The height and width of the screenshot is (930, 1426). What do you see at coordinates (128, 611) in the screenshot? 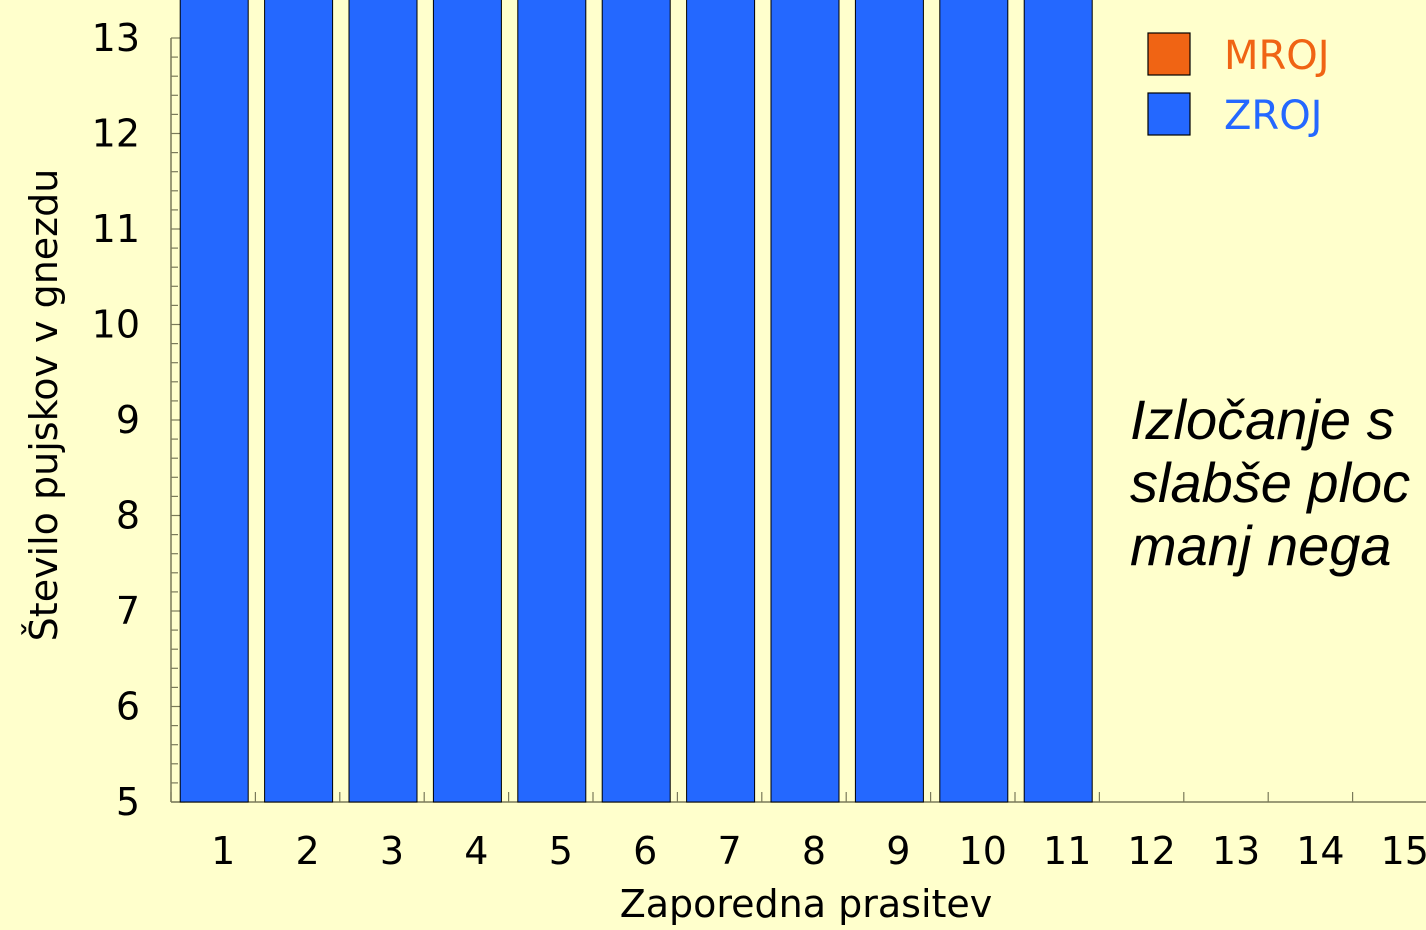
I see `y-tick-label: 7` at bounding box center [128, 611].